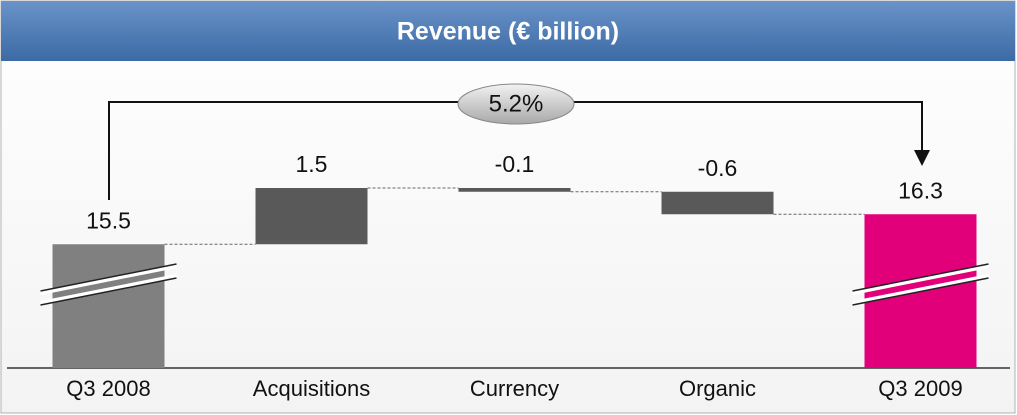 This screenshot has height=415, width=1017. I want to click on x-tick-label: Q3 2008, so click(108, 388).